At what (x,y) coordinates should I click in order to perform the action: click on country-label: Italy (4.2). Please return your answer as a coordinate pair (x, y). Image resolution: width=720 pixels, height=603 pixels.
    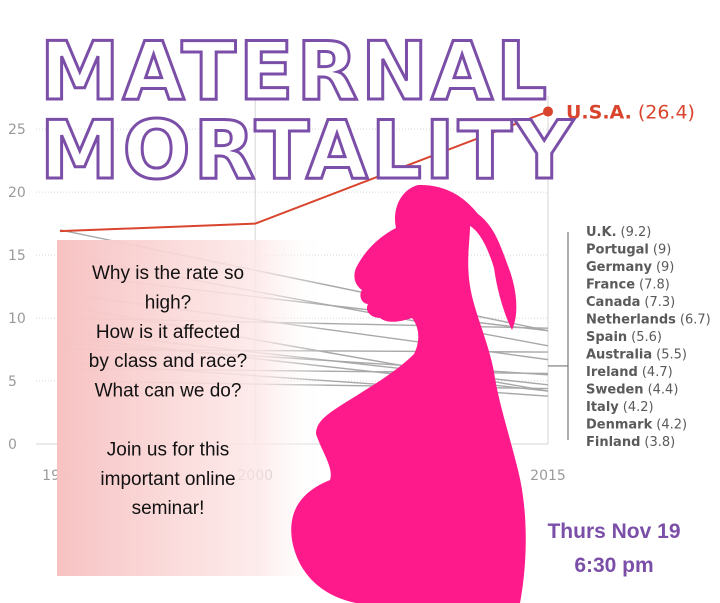
    Looking at the image, I should click on (620, 407).